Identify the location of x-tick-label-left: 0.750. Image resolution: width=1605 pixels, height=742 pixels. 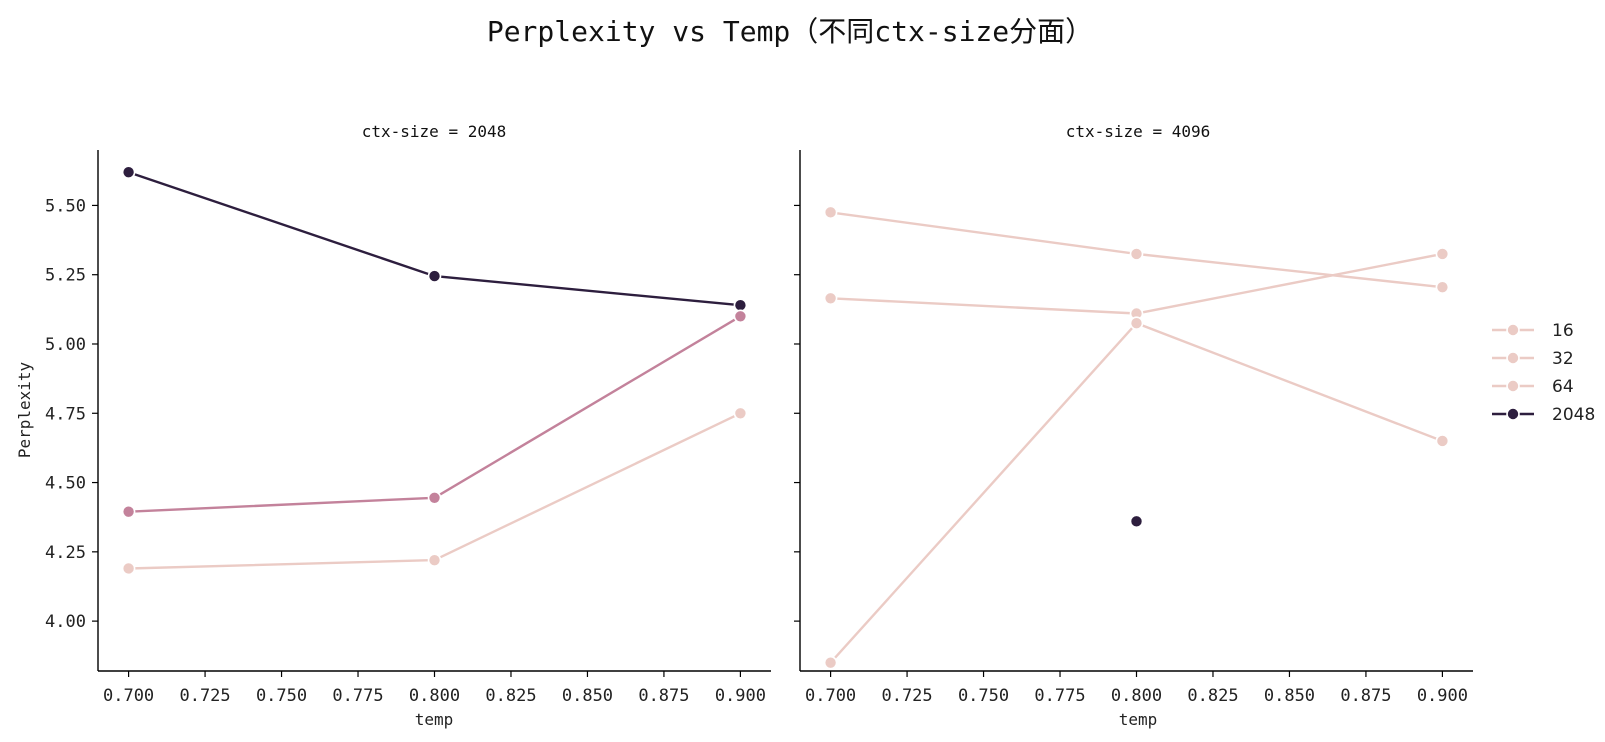
(281, 696).